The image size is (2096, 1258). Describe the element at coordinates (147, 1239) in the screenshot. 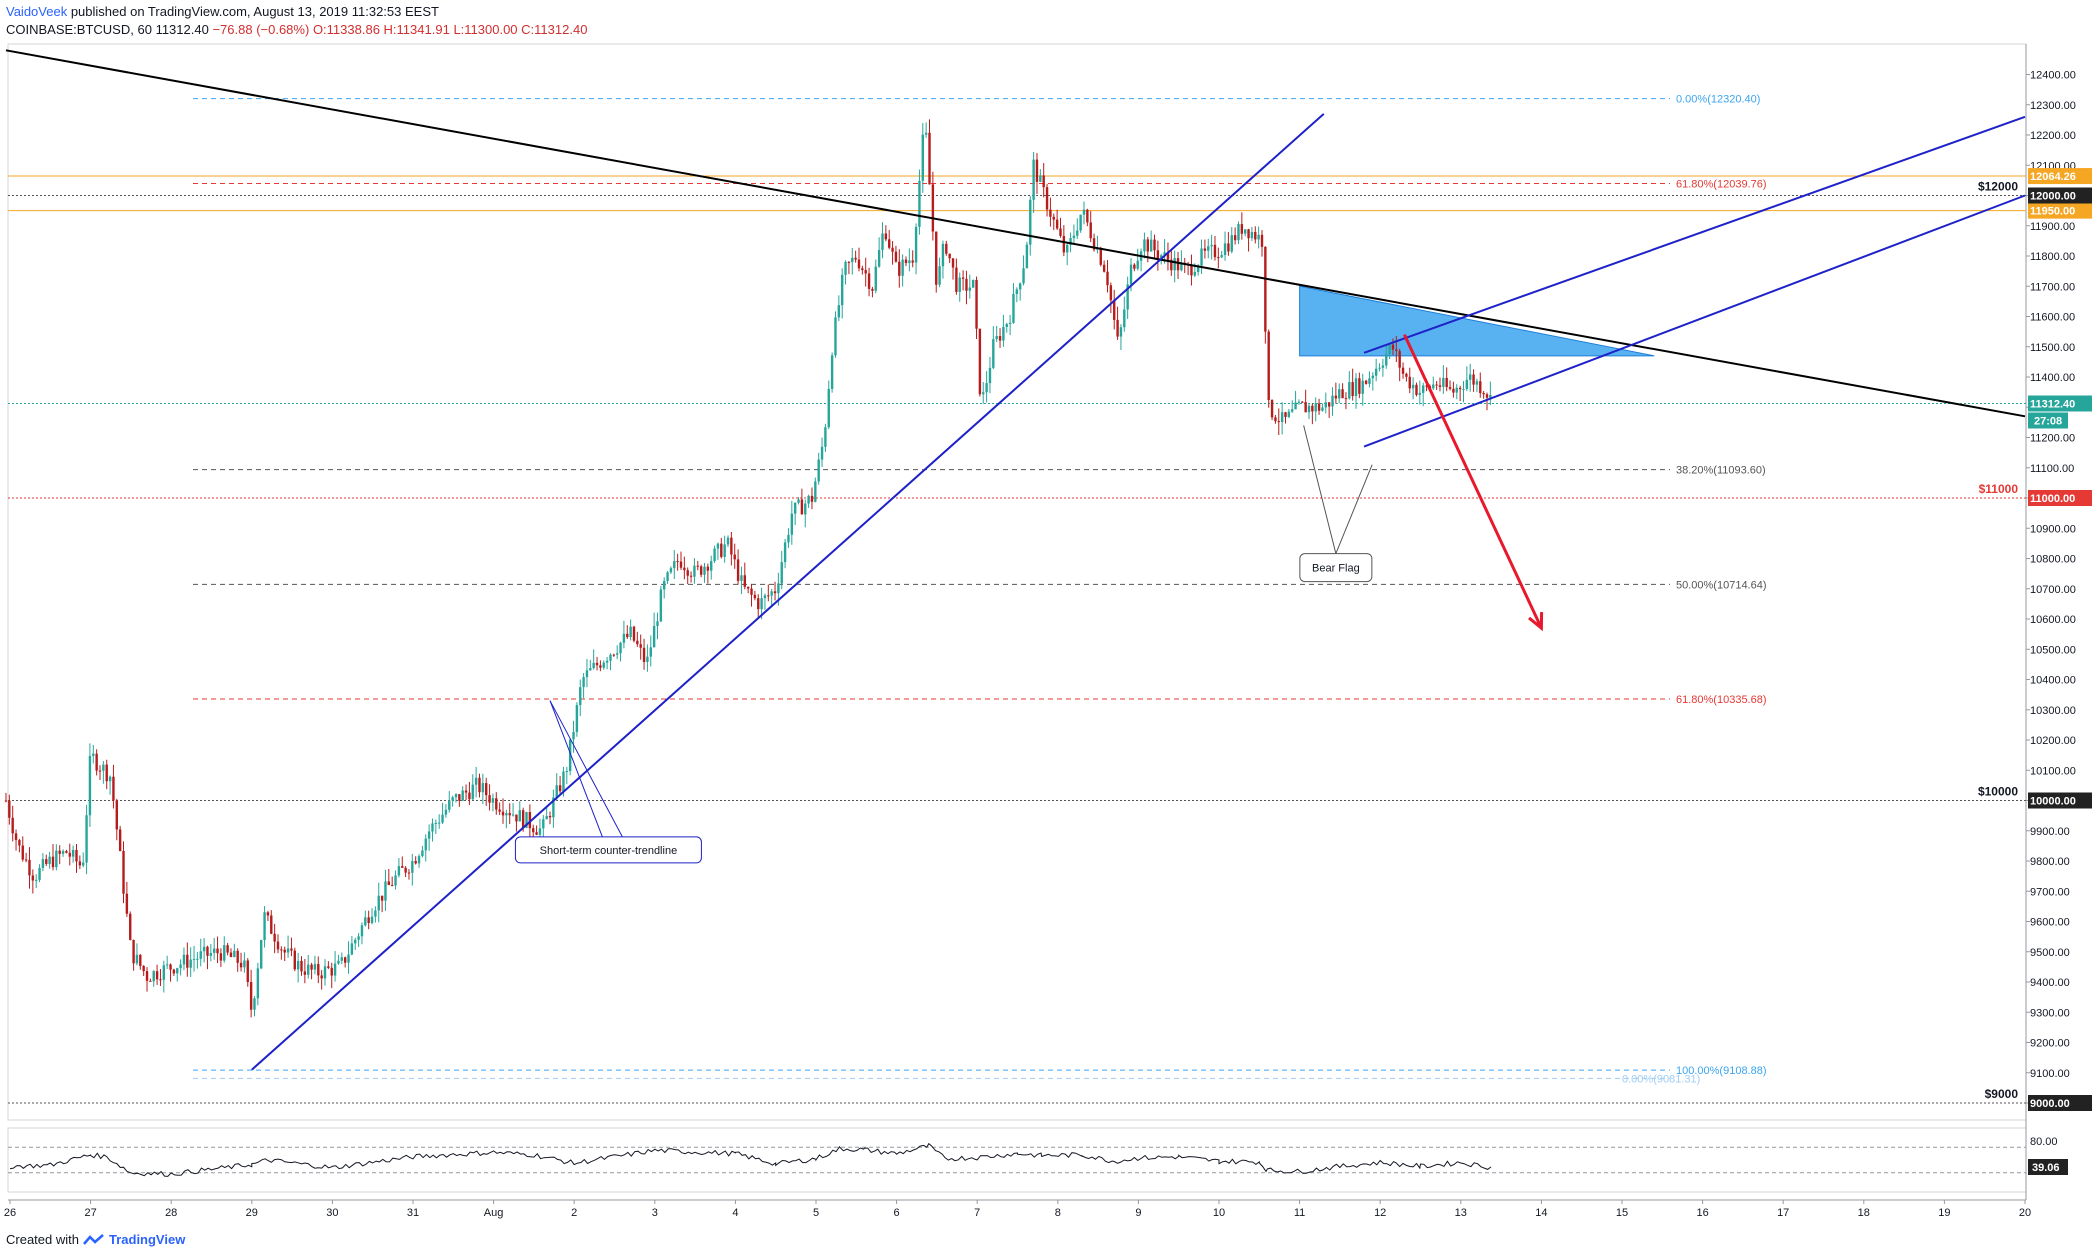

I see `tradingview-brand: TradingView` at that location.